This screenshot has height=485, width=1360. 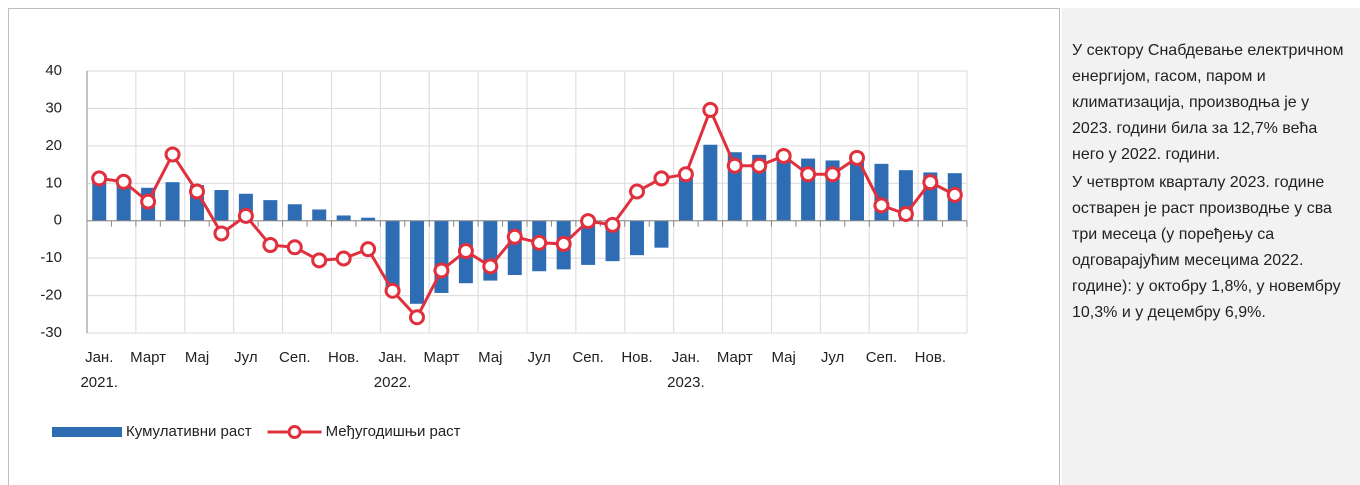 What do you see at coordinates (53, 70) in the screenshot?
I see `y-tick-label: 40` at bounding box center [53, 70].